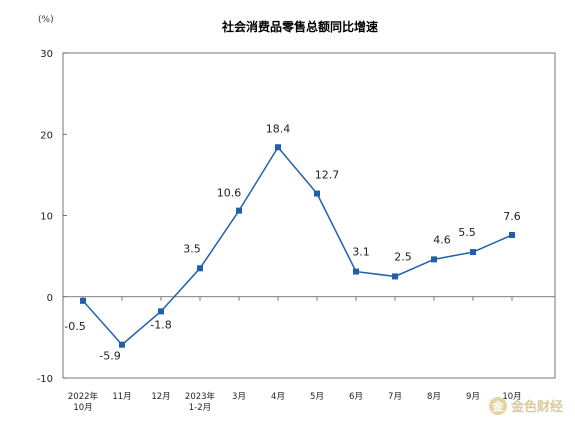 The width and height of the screenshot is (575, 421). I want to click on y-tick-label: 30, so click(46, 54).